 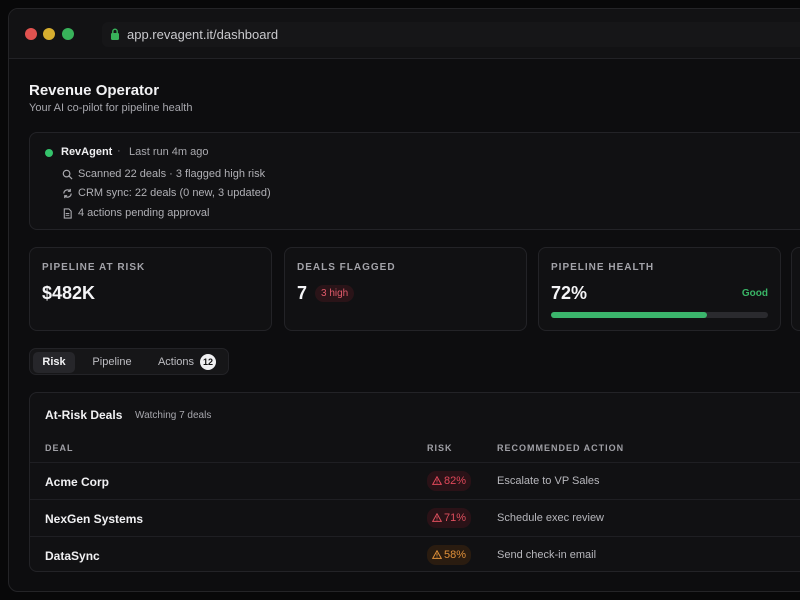 I want to click on view-tabs: Risk Pipeline Actions 12, so click(x=129, y=361).